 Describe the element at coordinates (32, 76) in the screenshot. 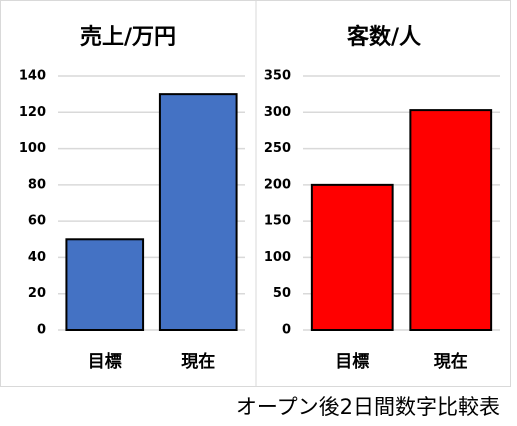

I see `y-tick-label: 140` at that location.